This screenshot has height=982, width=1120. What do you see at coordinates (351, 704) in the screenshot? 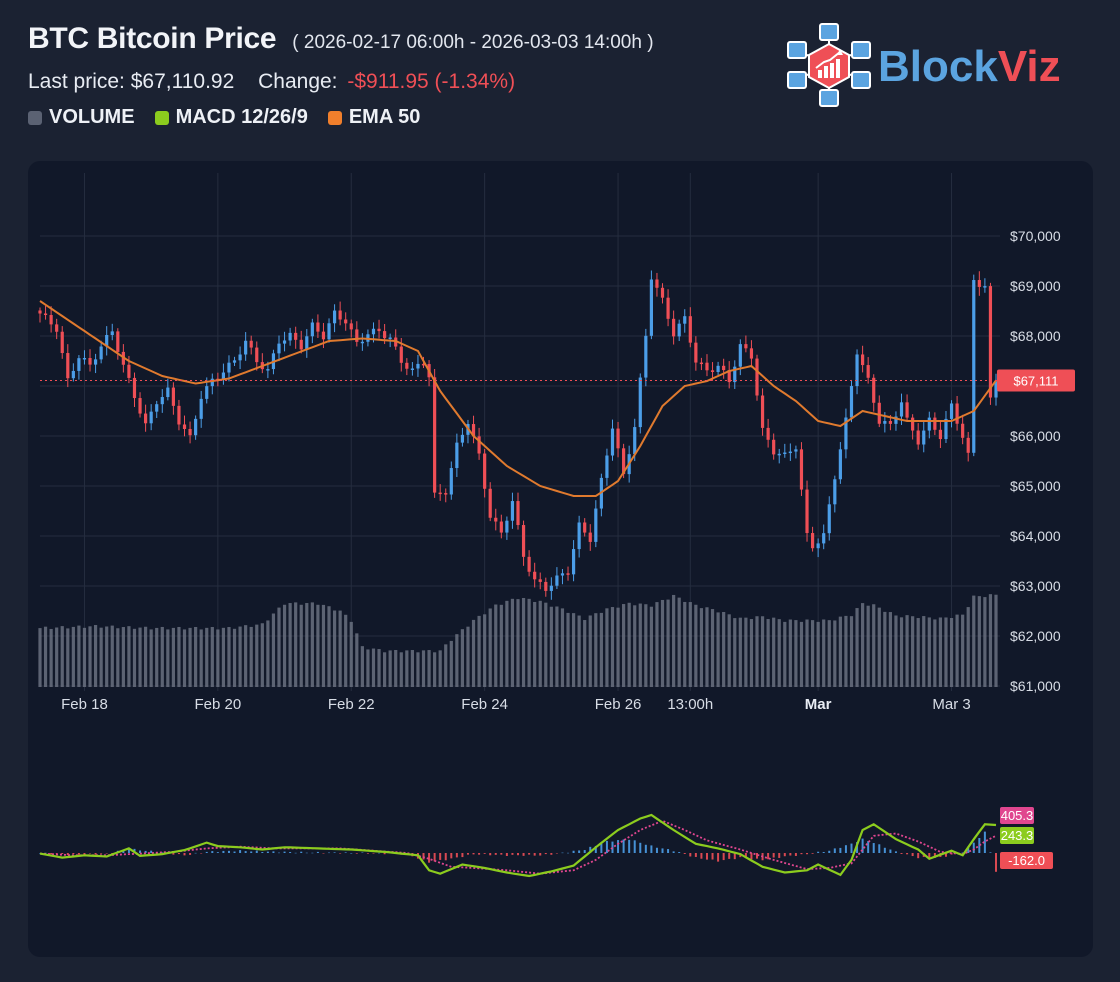
I see `x-axis-tick-label: Feb 22` at bounding box center [351, 704].